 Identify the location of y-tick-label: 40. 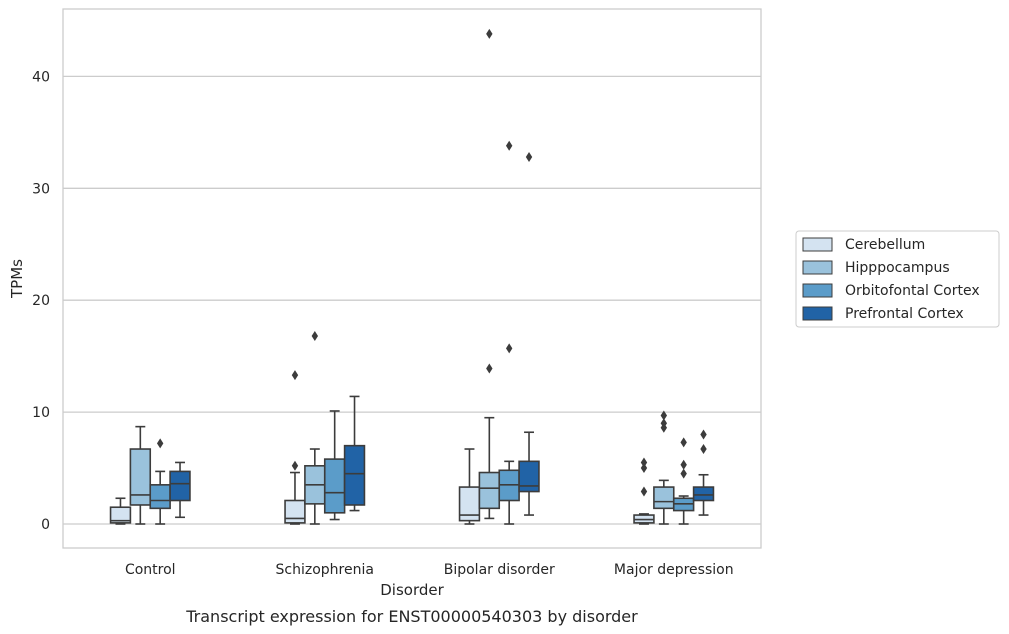
(41, 77).